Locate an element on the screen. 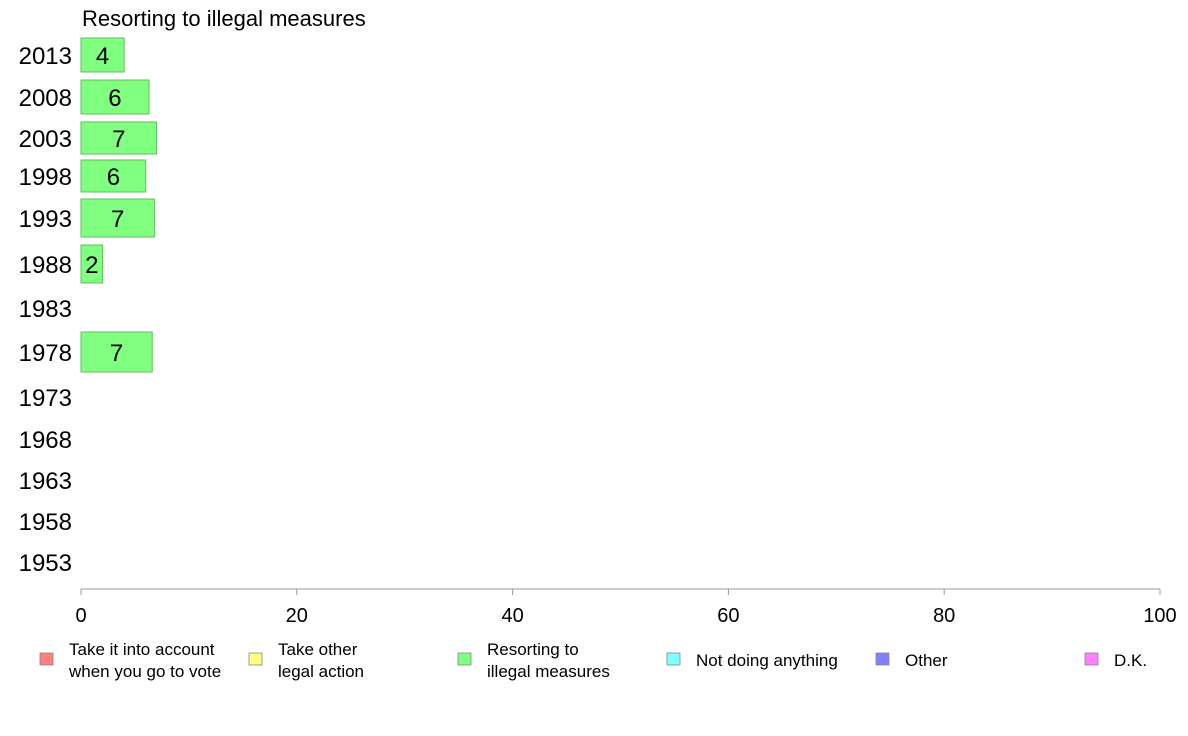 The image size is (1188, 736). bar-value-label: 2 is located at coordinates (91, 265).